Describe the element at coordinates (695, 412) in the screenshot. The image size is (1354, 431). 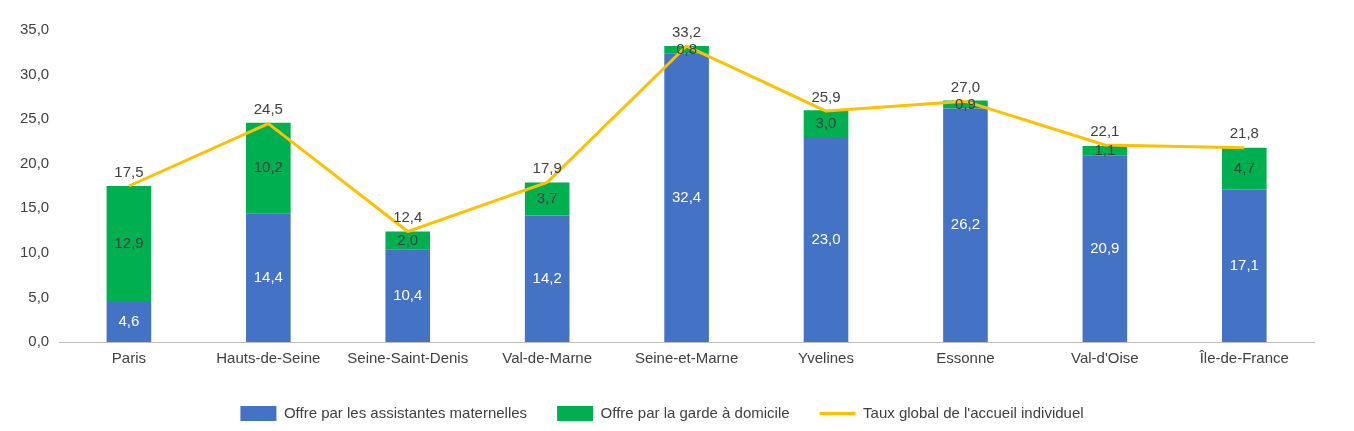
I see `legend-label: Offre par la garde à domicile` at that location.